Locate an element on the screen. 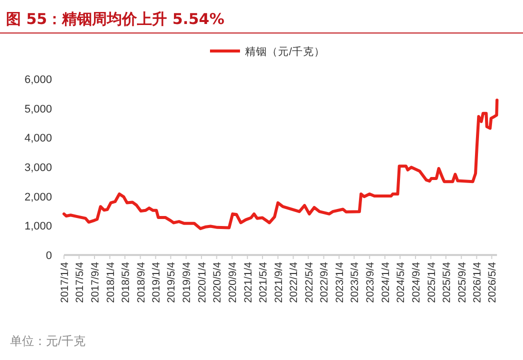  x-tick-label: 2018/9/4 is located at coordinates (141, 282).